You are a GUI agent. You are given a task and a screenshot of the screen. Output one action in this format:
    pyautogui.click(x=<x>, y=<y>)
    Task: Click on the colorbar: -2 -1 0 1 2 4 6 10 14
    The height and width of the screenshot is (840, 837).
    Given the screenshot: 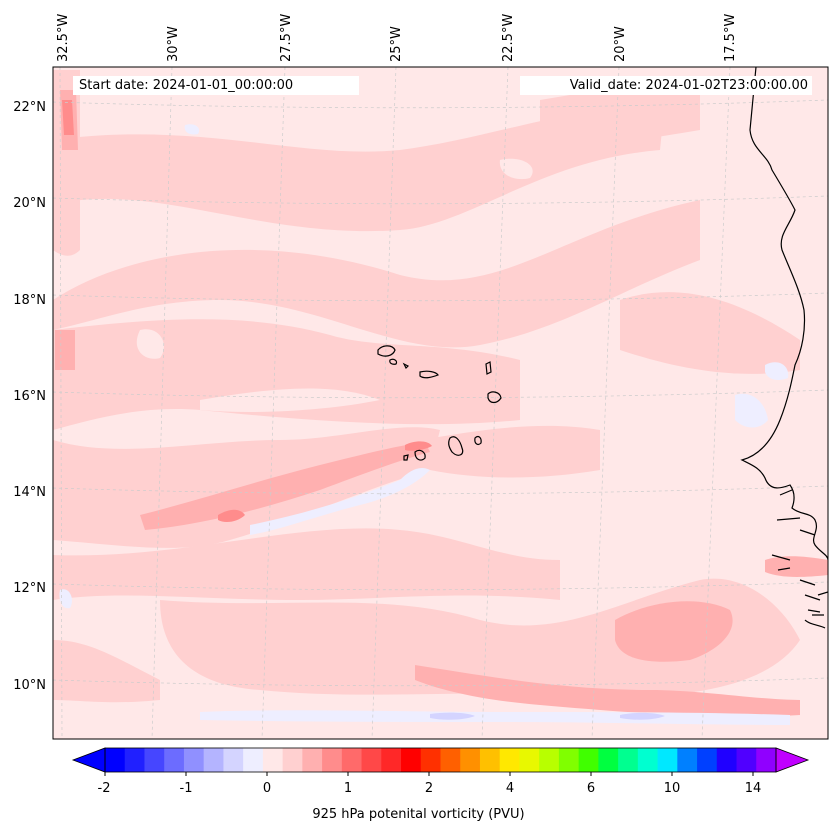 What is the action you would take?
    pyautogui.click(x=440, y=771)
    